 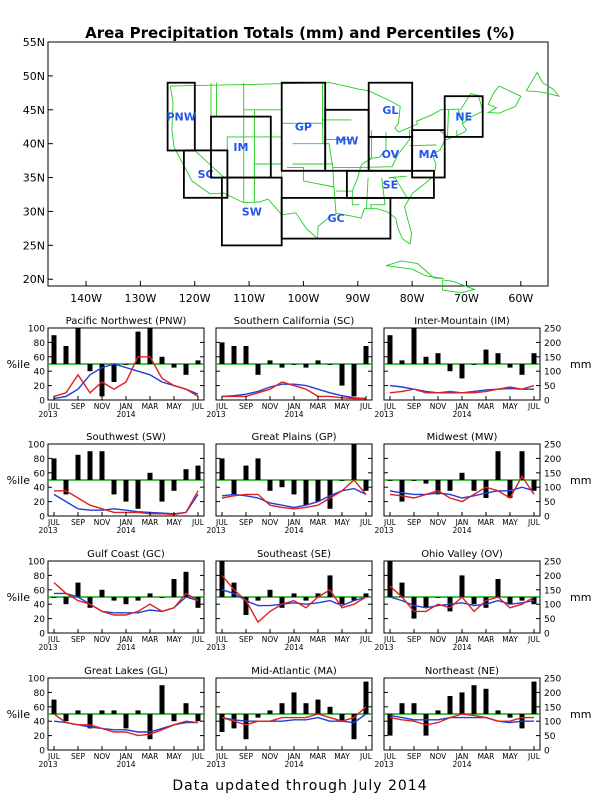 I want to click on right-axis-label: 200, so click(x=552, y=344).